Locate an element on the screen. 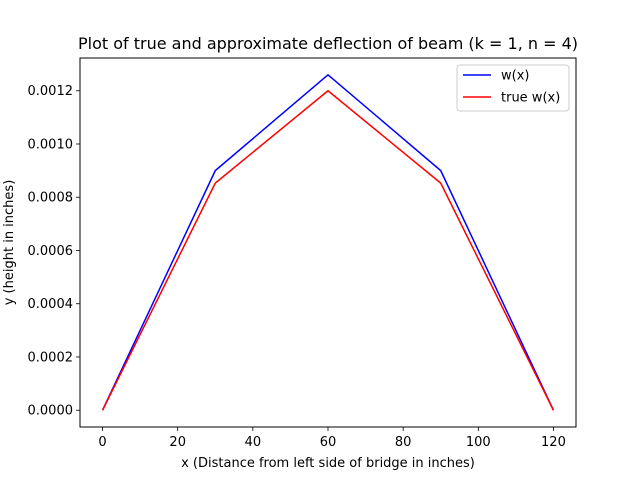 The height and width of the screenshot is (480, 640). y-tick-label: 0.0006 is located at coordinates (51, 251).